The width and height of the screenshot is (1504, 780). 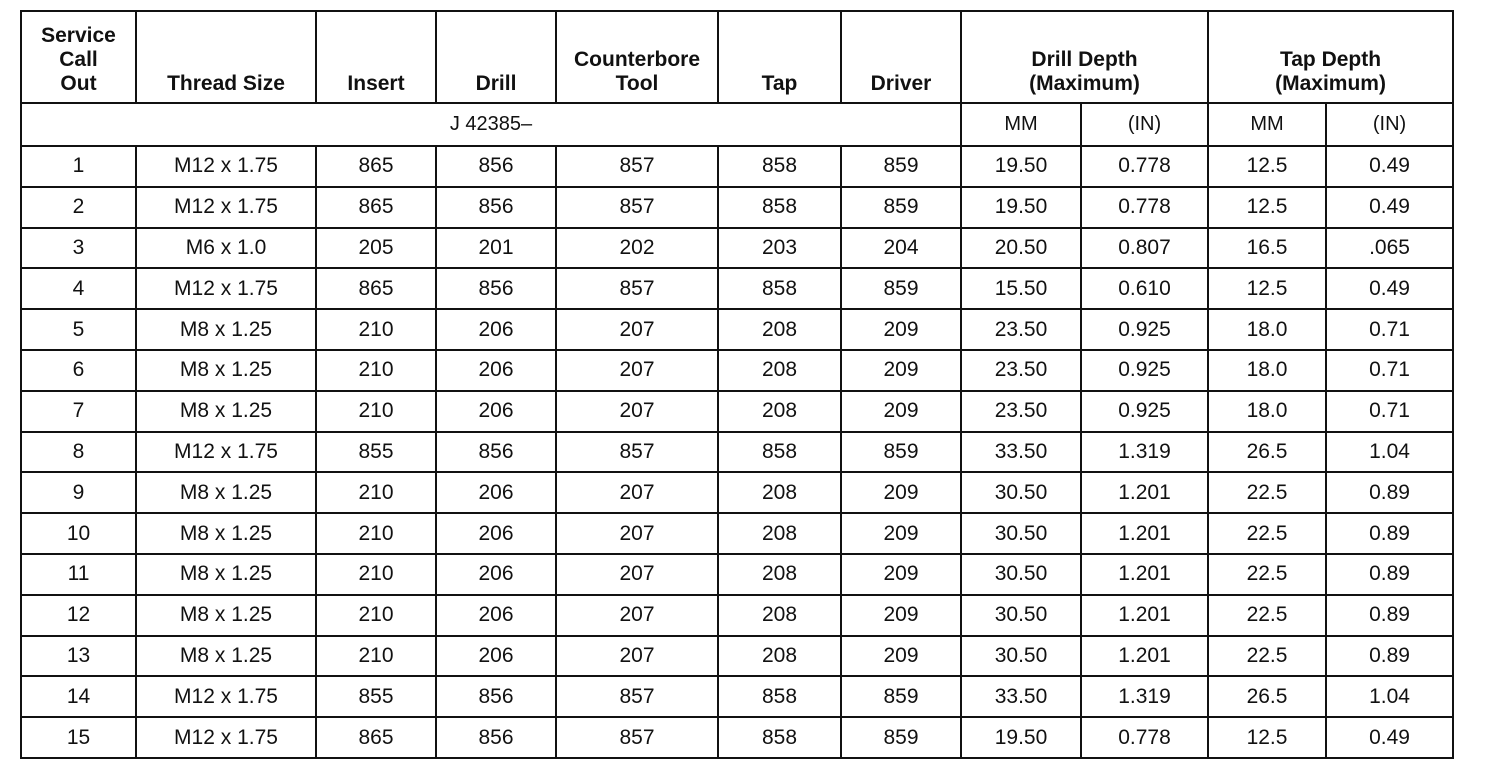 What do you see at coordinates (78, 656) in the screenshot?
I see `data-cell: 13` at bounding box center [78, 656].